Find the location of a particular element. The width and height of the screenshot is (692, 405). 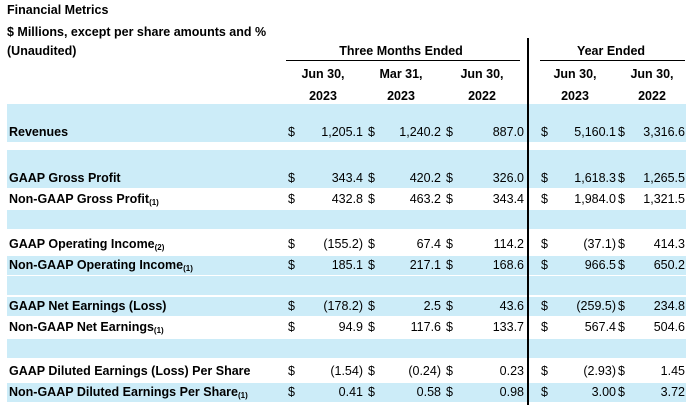

cell-value: (37.1) is located at coordinates (599, 244).